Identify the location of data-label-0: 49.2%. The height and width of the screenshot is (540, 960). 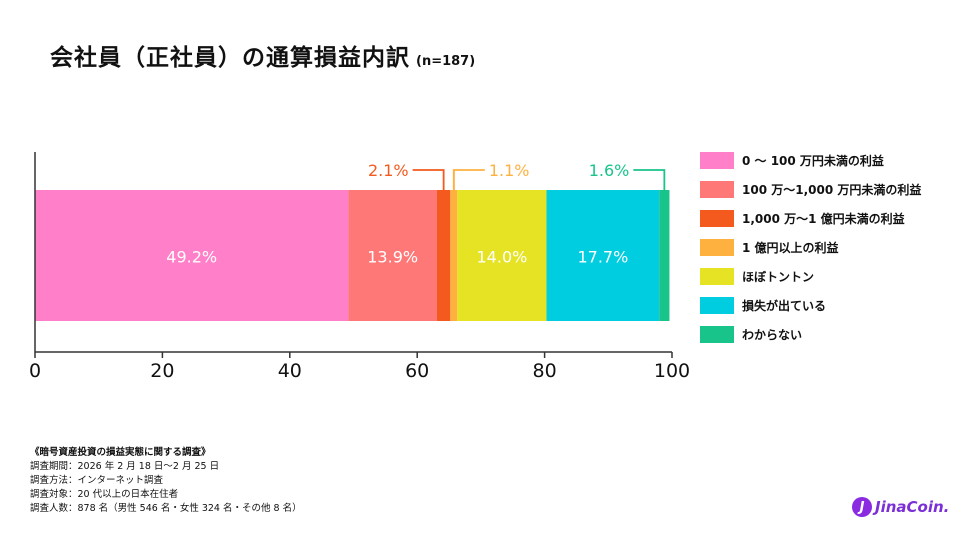
(191, 257).